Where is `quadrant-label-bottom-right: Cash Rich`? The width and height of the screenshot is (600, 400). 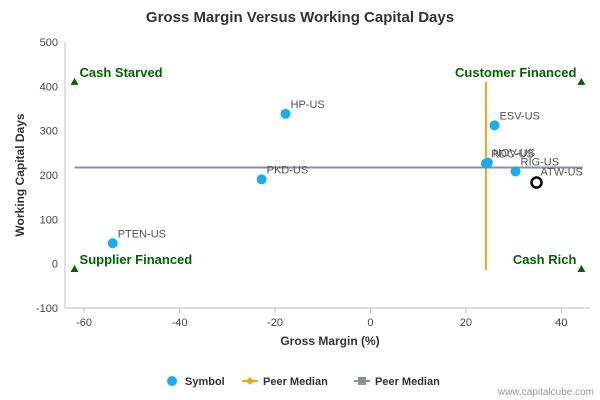 quadrant-label-bottom-right: Cash Rich is located at coordinates (545, 259).